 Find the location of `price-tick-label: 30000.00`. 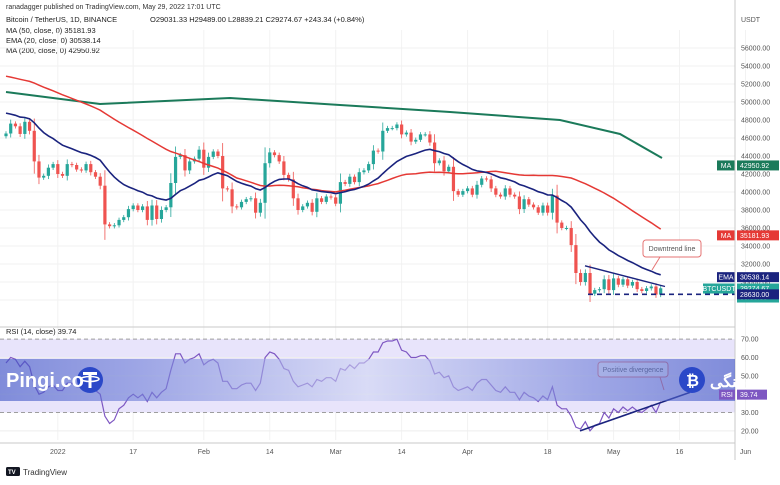

price-tick-label: 30000.00 is located at coordinates (755, 283).